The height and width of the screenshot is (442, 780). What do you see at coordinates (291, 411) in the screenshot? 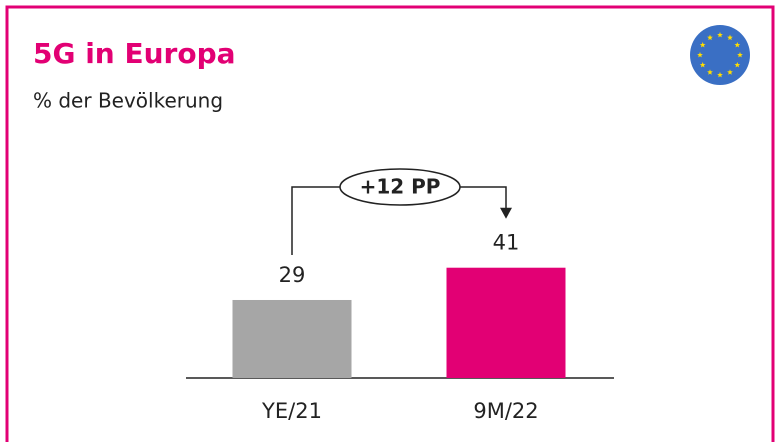
I see `x-tick-label: YE/21` at bounding box center [291, 411].